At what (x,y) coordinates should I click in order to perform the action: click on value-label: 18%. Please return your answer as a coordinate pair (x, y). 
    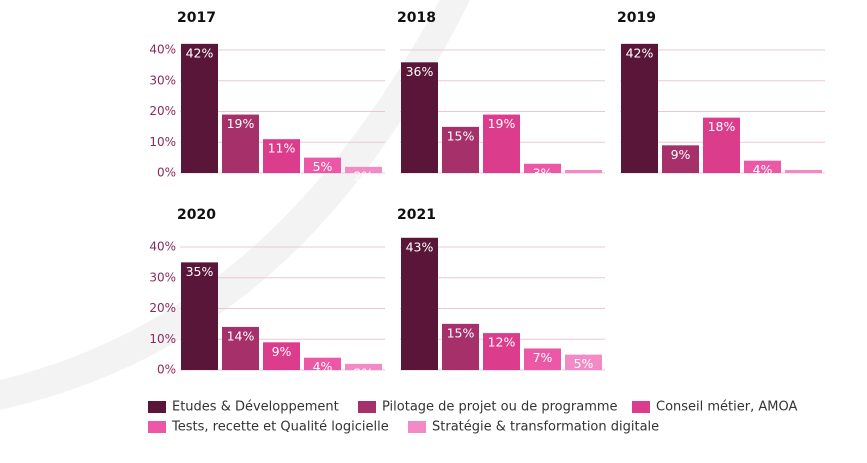
    Looking at the image, I should click on (722, 126).